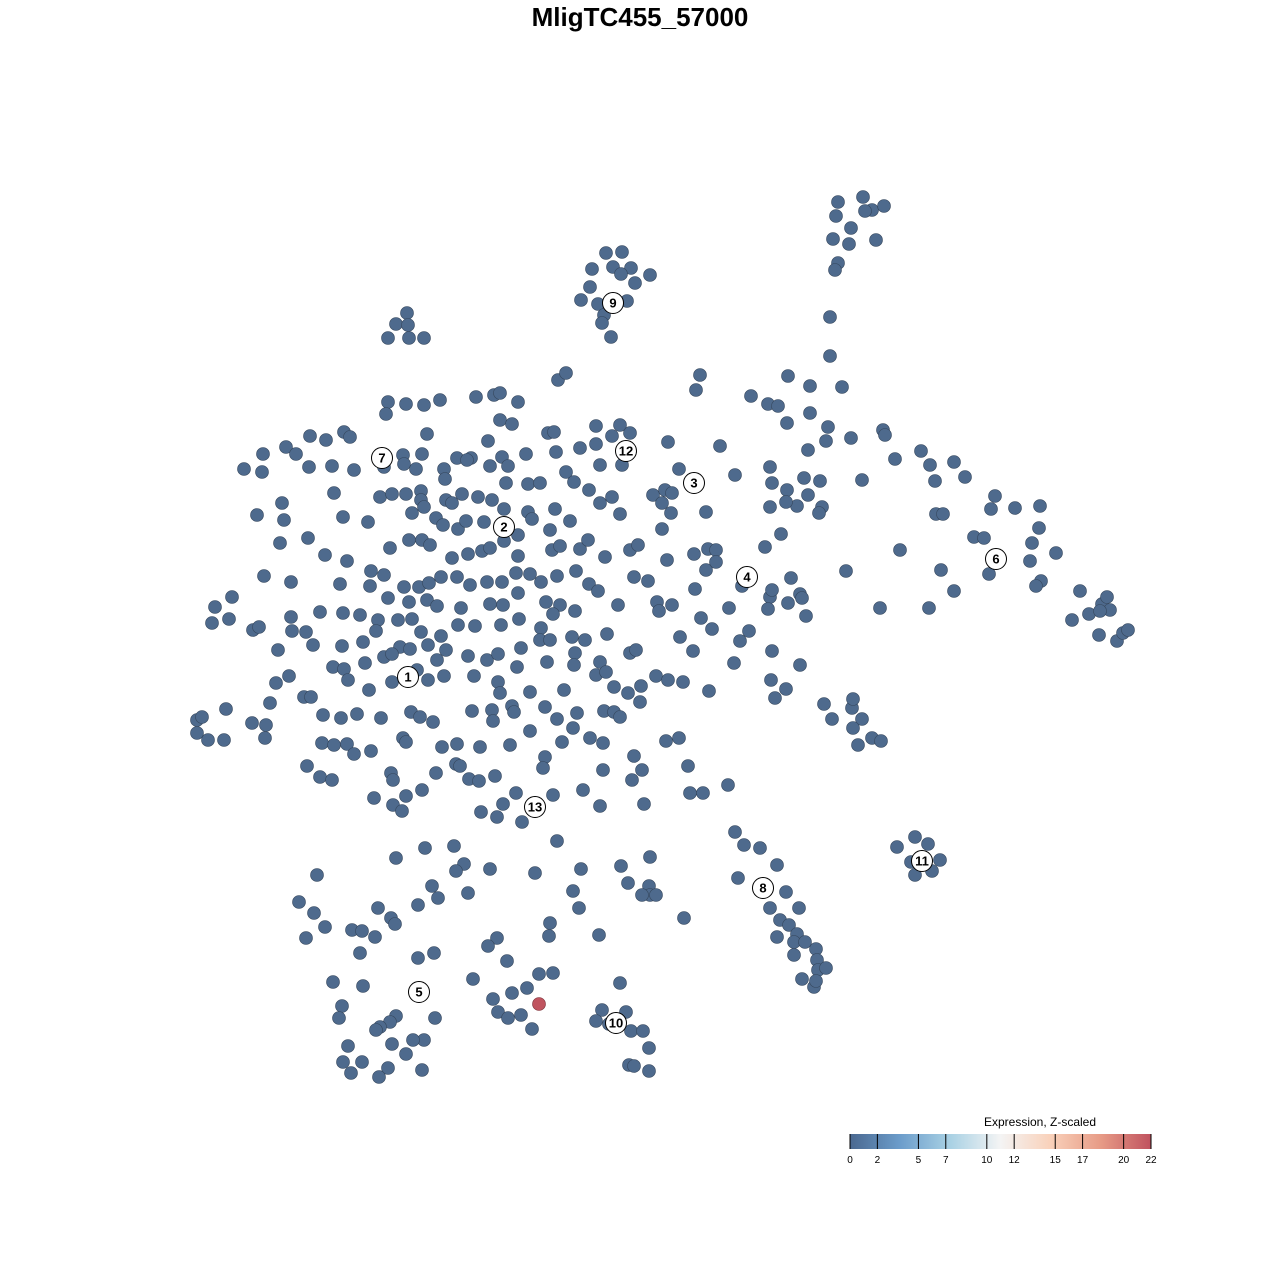 The height and width of the screenshot is (1280, 1280). What do you see at coordinates (381, 458) in the screenshot?
I see `cluster-label-text: 7` at bounding box center [381, 458].